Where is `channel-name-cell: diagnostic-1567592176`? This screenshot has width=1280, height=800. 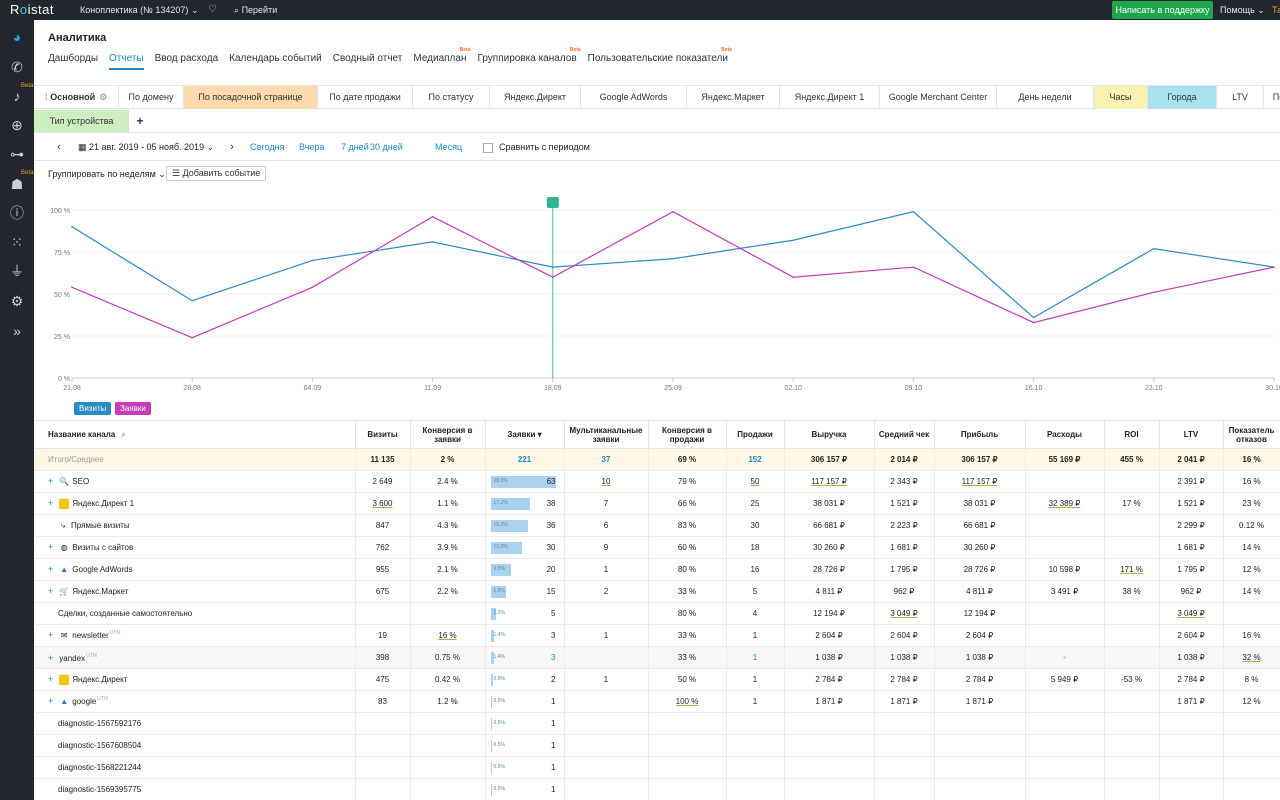 channel-name-cell: diagnostic-1567592176 is located at coordinates (195, 723).